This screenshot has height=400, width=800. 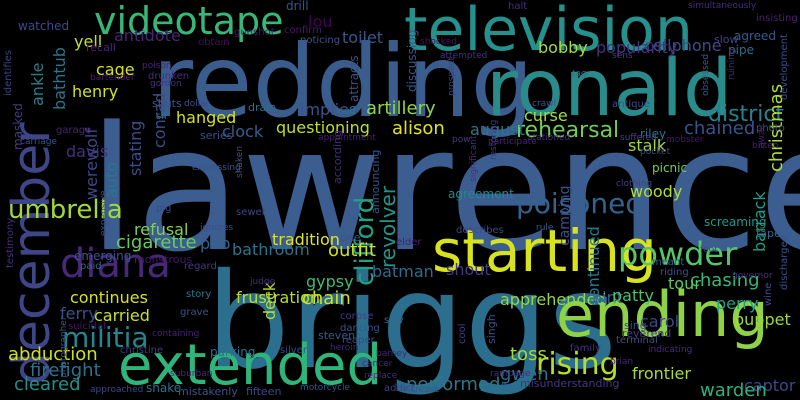 I want to click on word-containing: containing, so click(x=176, y=334).